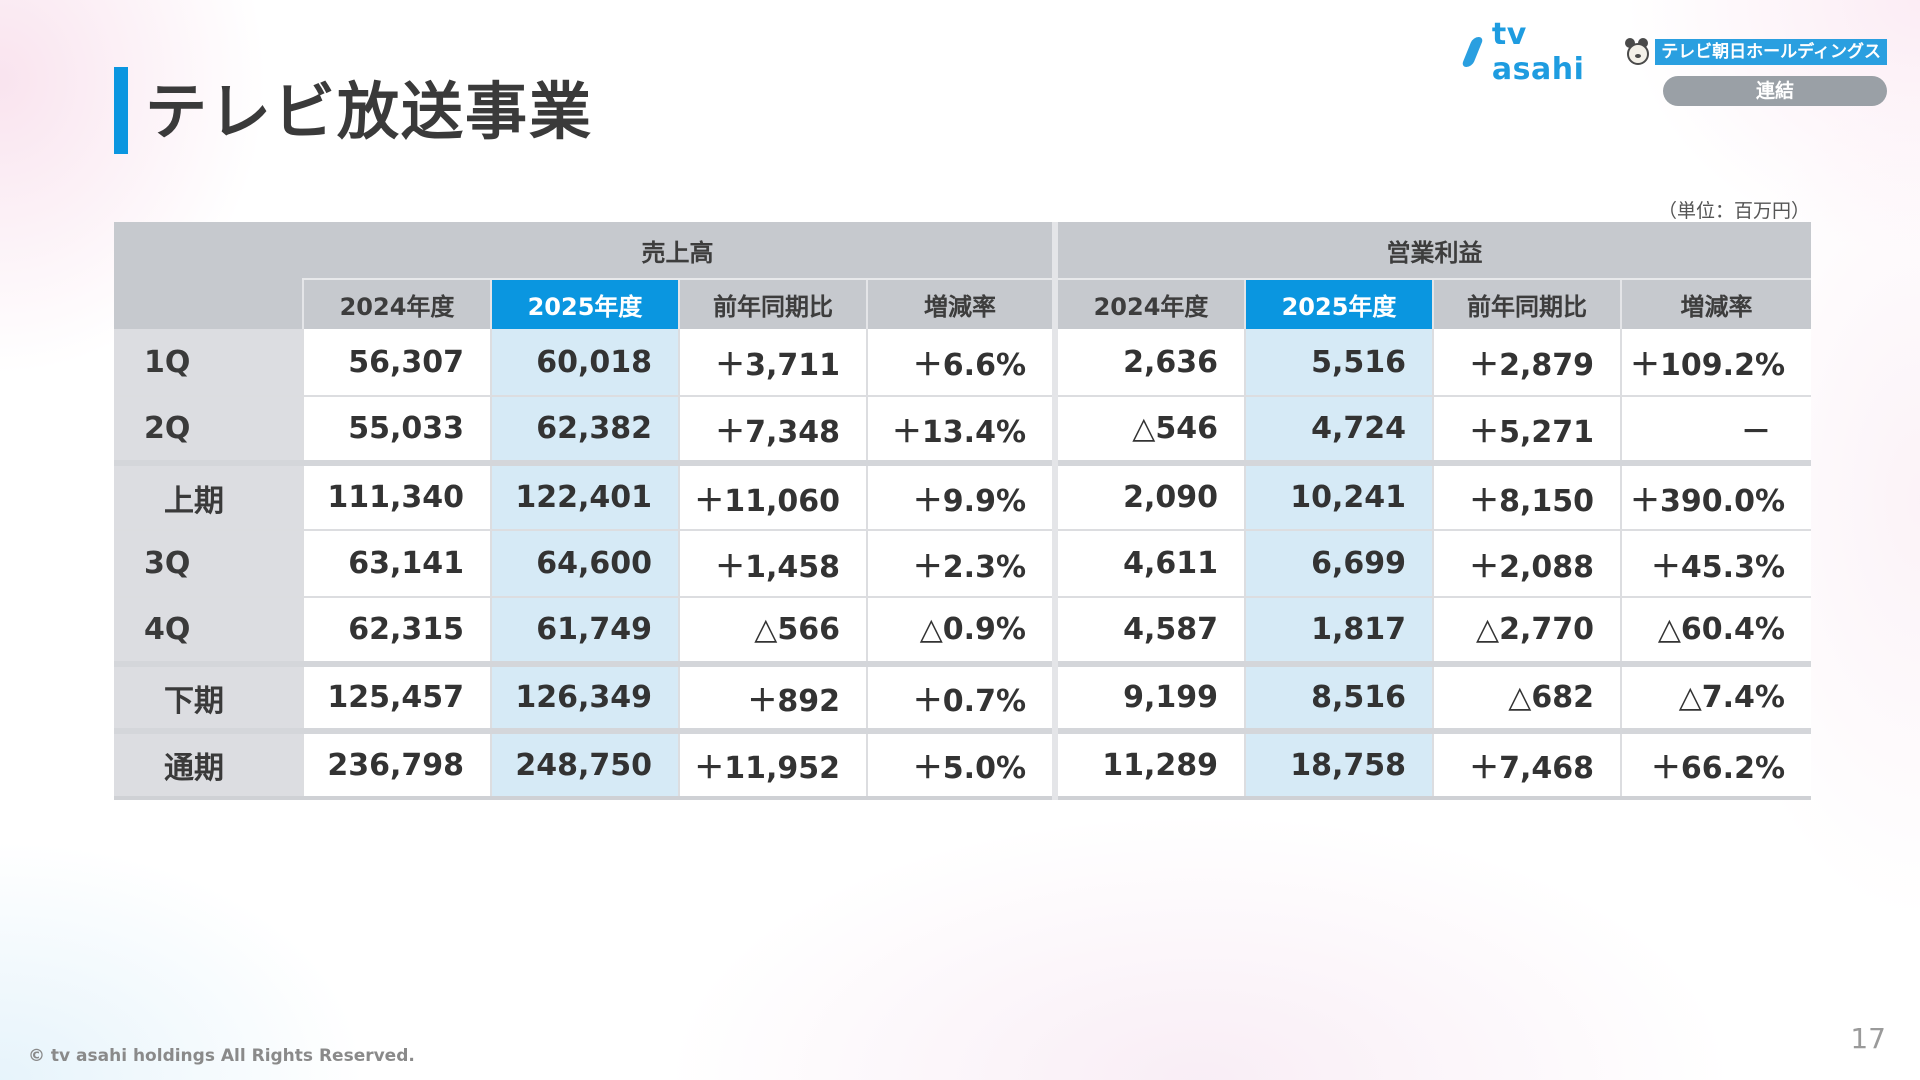 This screenshot has width=1920, height=1080. What do you see at coordinates (1338, 631) in the screenshot?
I see `table-cell: 1,817` at bounding box center [1338, 631].